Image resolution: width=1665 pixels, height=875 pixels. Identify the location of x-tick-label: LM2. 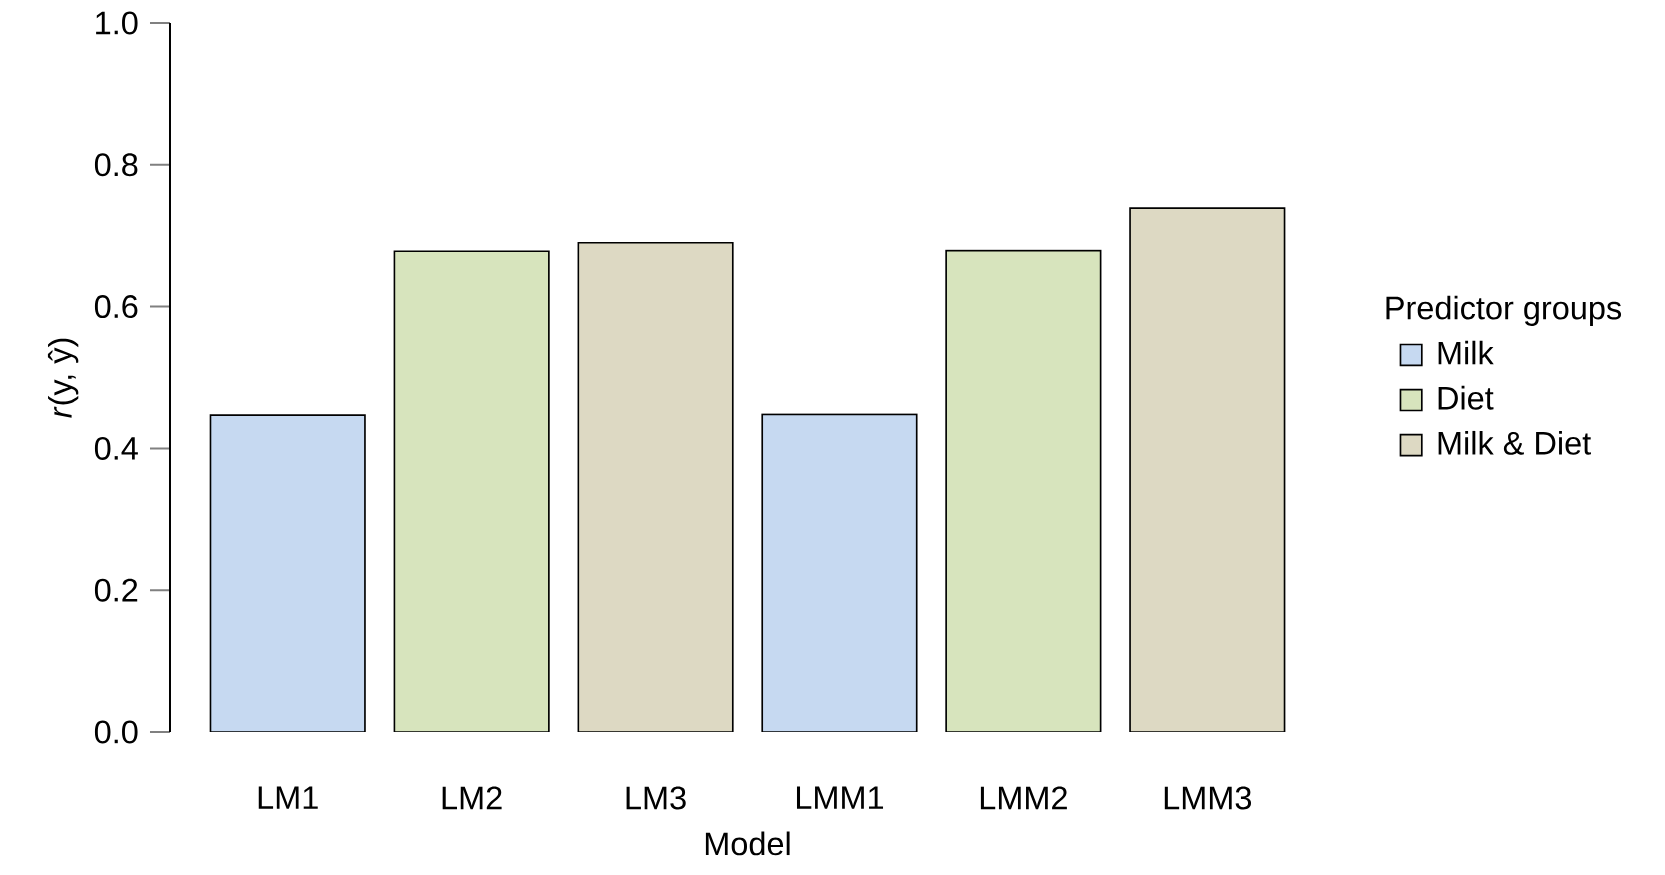
(472, 798).